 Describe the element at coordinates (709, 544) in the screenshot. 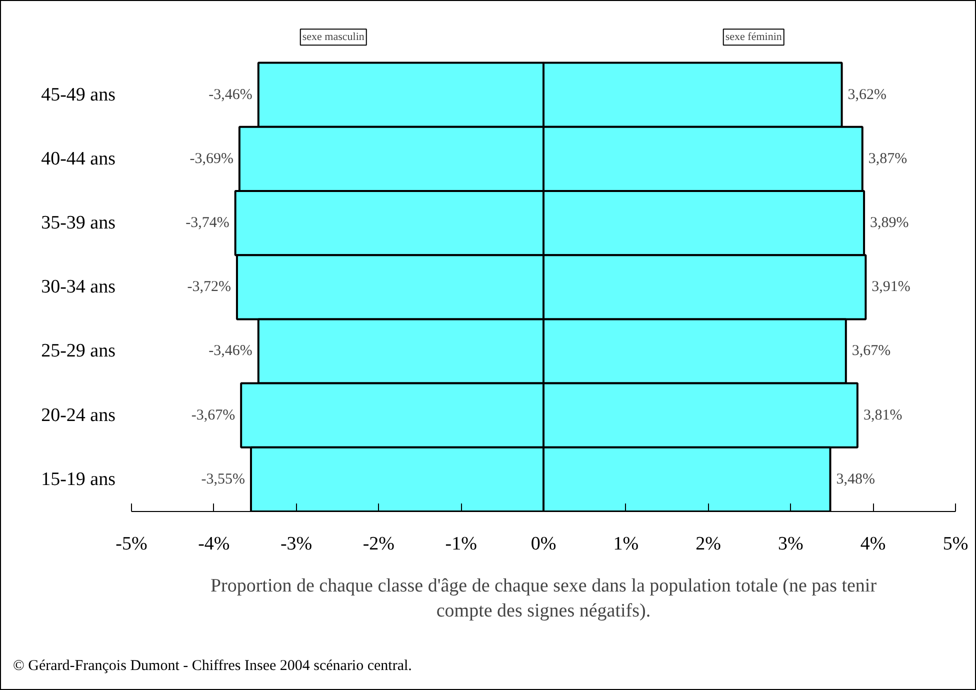

I see `x-tick-label: 2%` at that location.